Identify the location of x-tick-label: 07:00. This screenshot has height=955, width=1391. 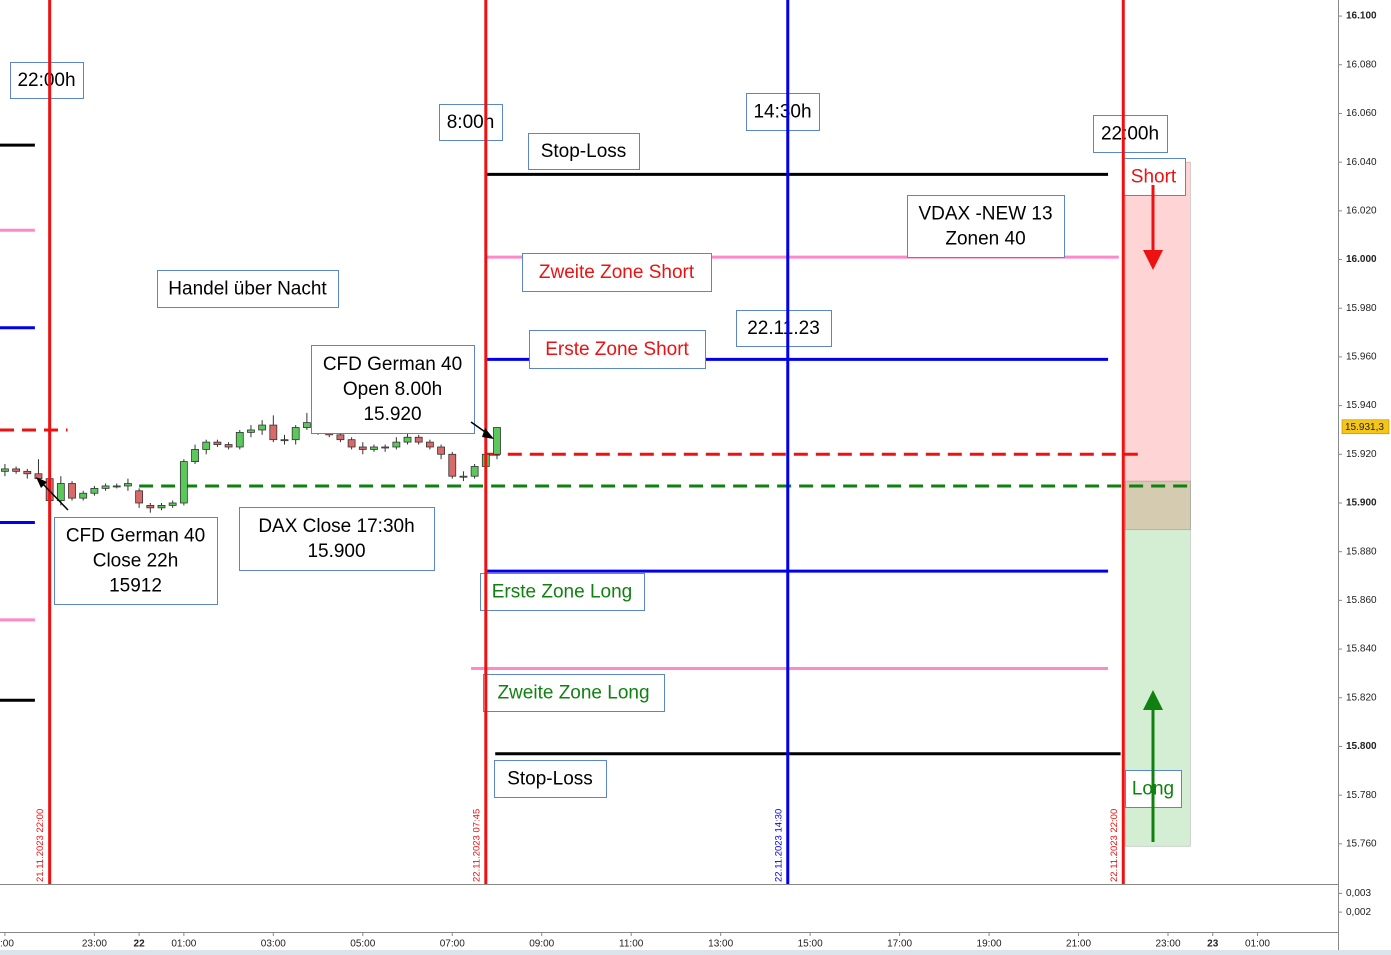
(452, 944).